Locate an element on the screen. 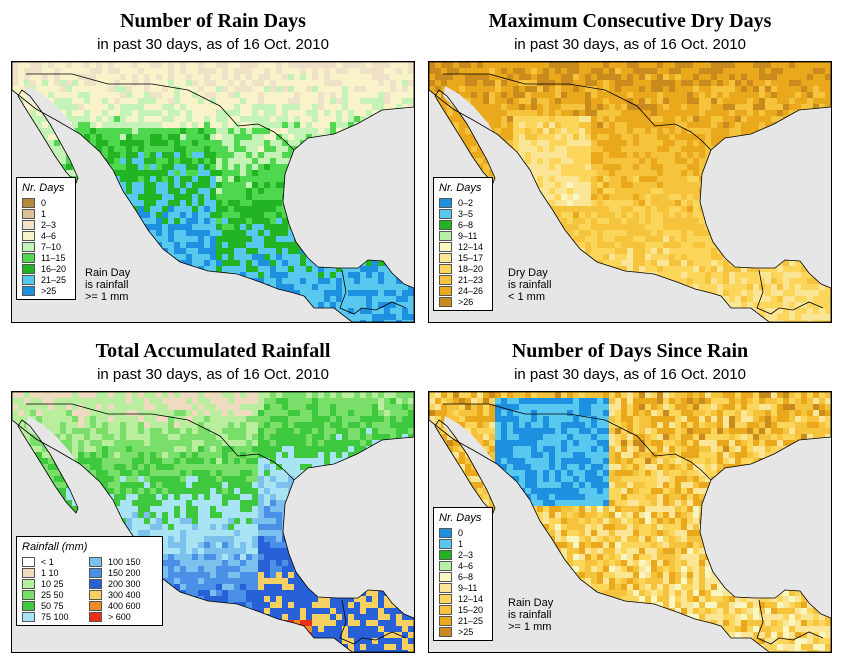 The width and height of the screenshot is (846, 658). note-line: >= 1 mm is located at coordinates (530, 627).